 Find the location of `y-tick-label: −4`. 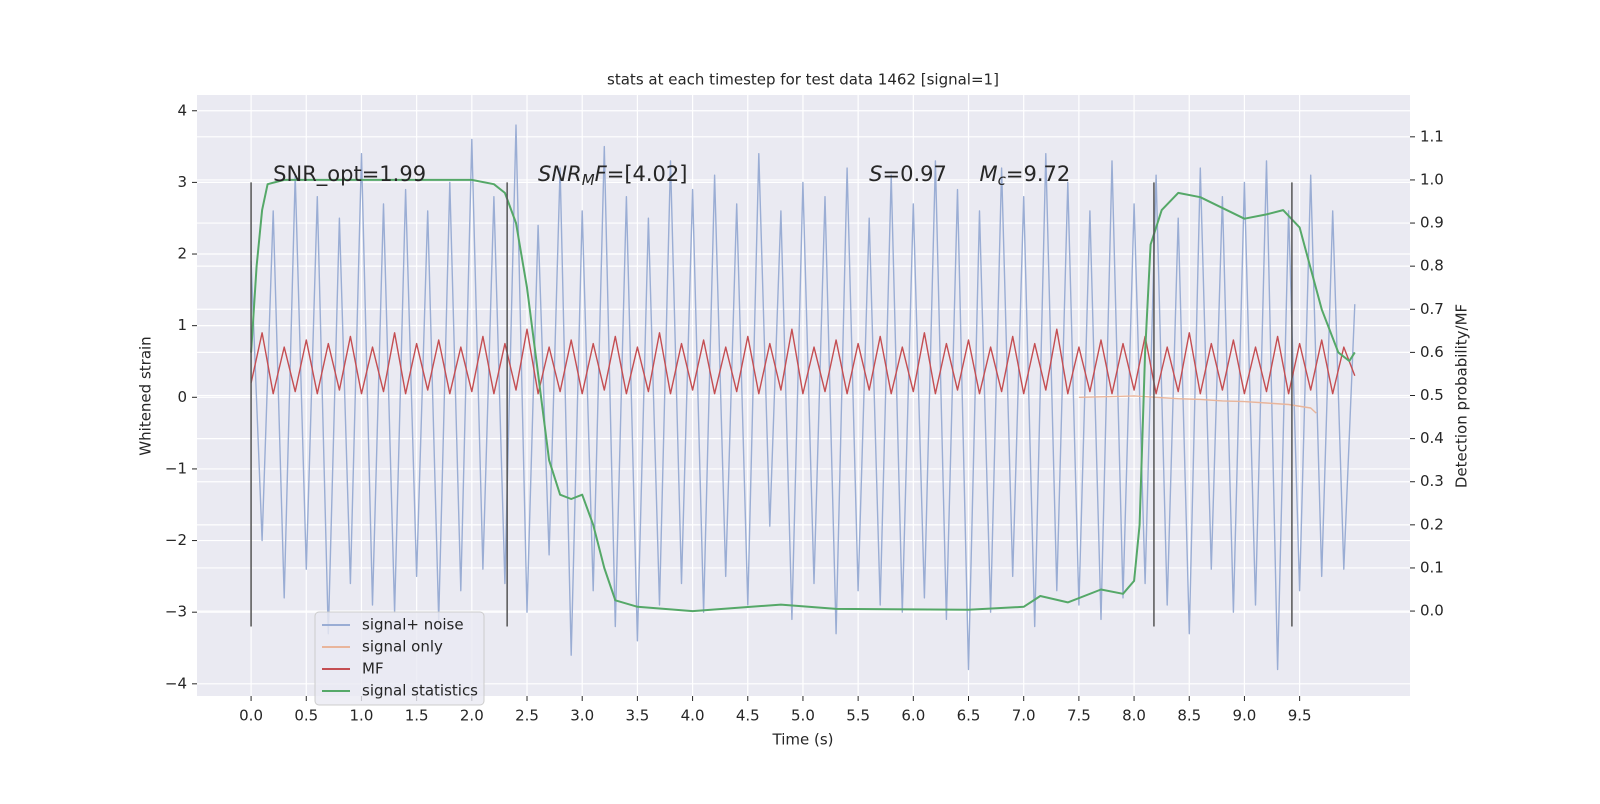

y-tick-label: −4 is located at coordinates (176, 683).